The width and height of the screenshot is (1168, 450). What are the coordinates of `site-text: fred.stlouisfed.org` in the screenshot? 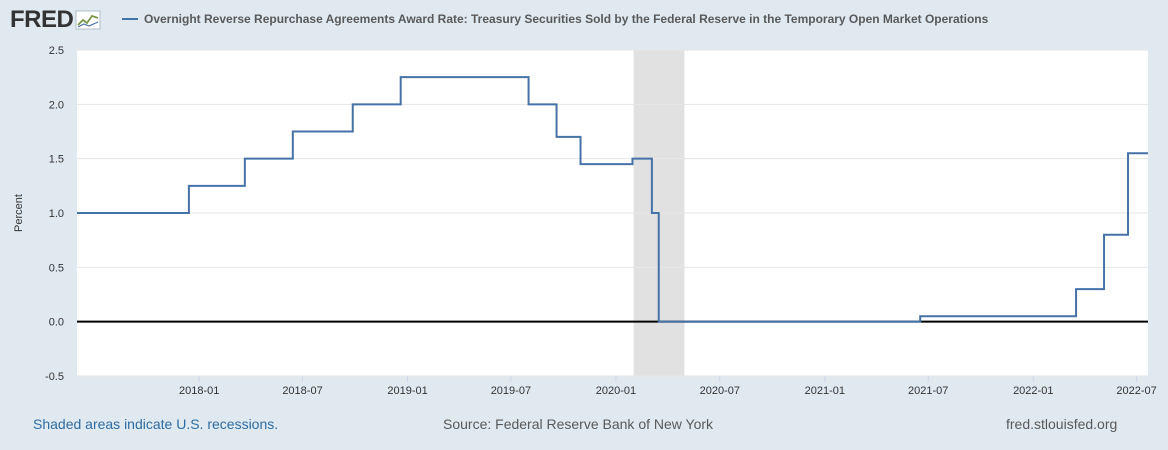 It's located at (1062, 424).